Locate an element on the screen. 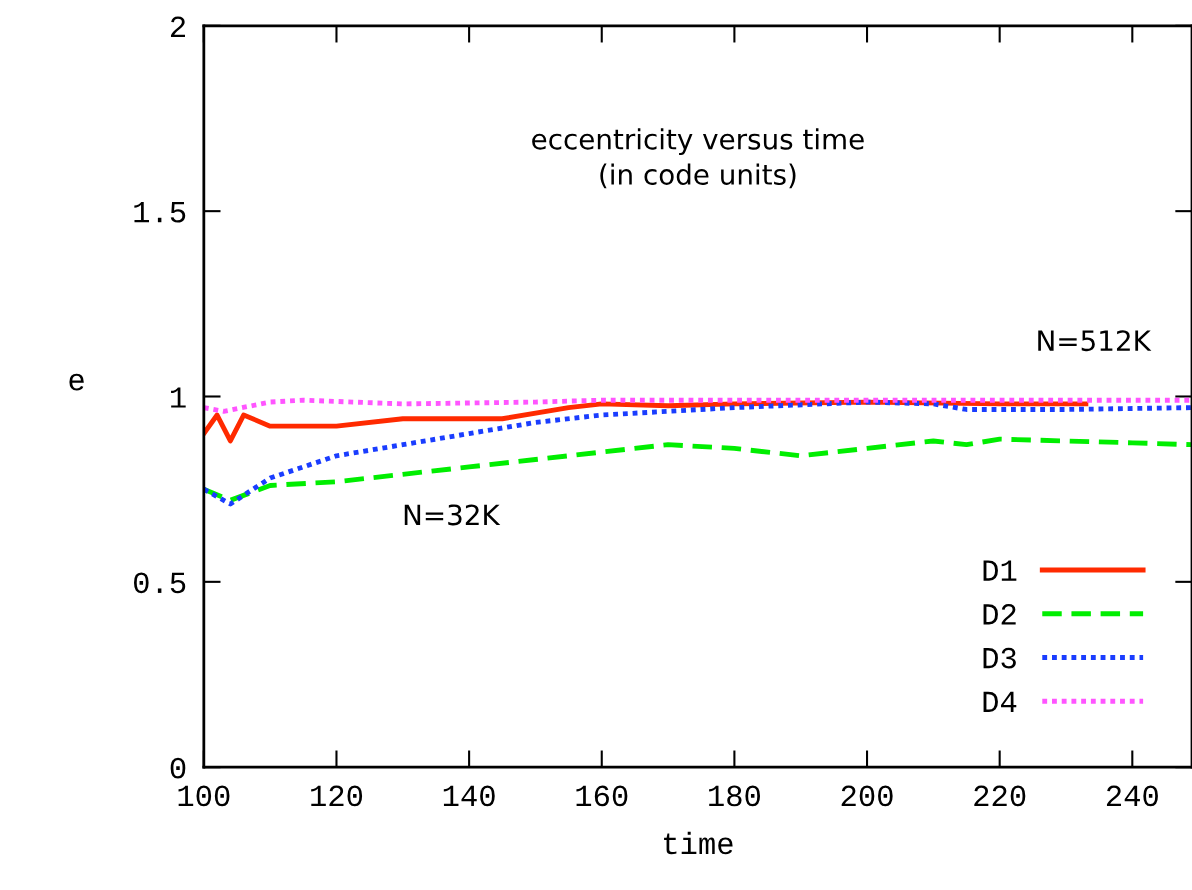 This screenshot has width=1192, height=890. y-tick-label: 1.5 is located at coordinates (160, 212).